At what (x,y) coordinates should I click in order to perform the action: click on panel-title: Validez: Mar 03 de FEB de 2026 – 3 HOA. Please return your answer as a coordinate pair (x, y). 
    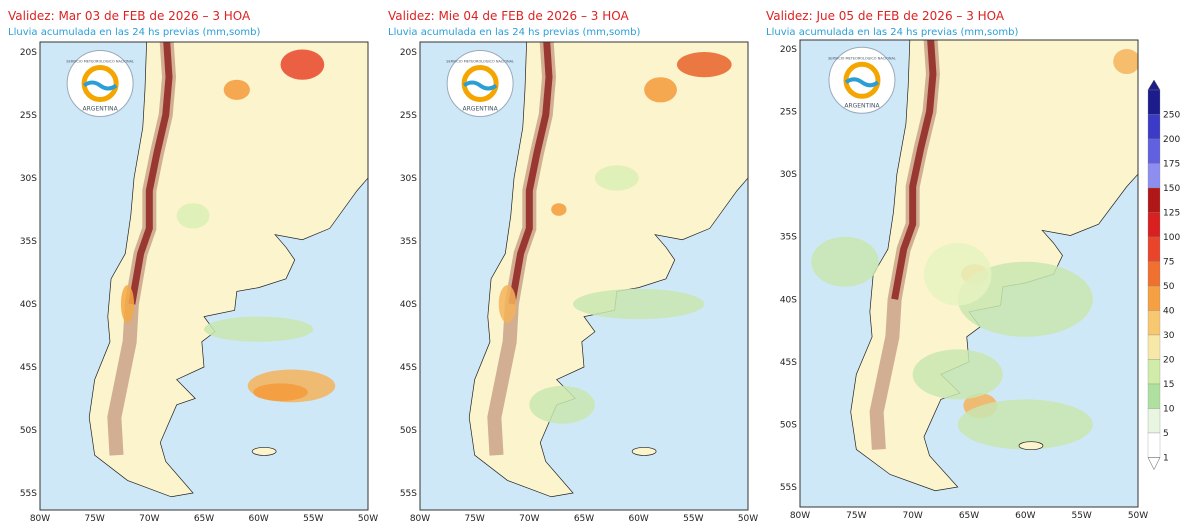
    Looking at the image, I should click on (129, 16).